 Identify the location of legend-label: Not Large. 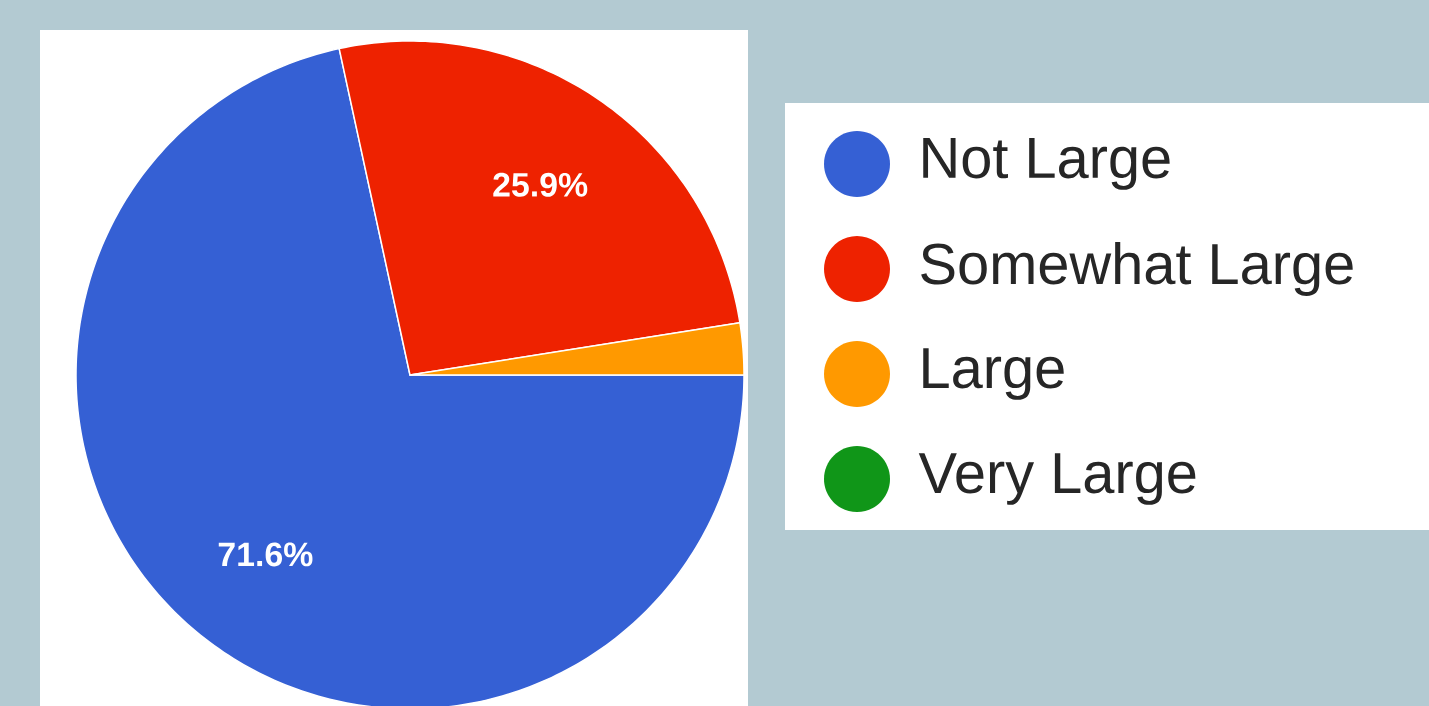
(1046, 164).